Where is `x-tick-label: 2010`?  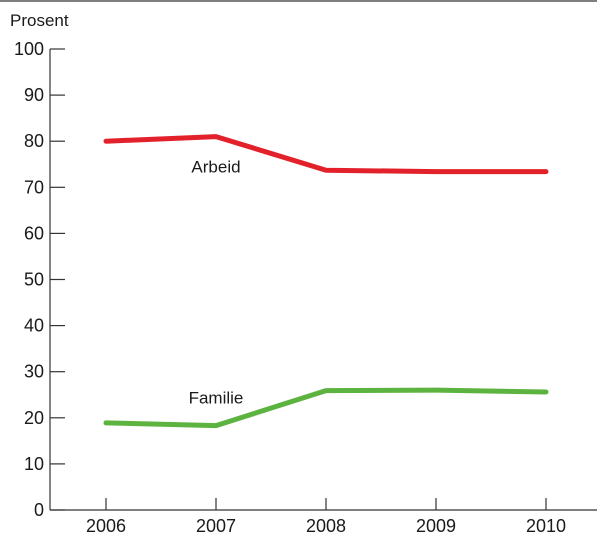
x-tick-label: 2010 is located at coordinates (546, 526).